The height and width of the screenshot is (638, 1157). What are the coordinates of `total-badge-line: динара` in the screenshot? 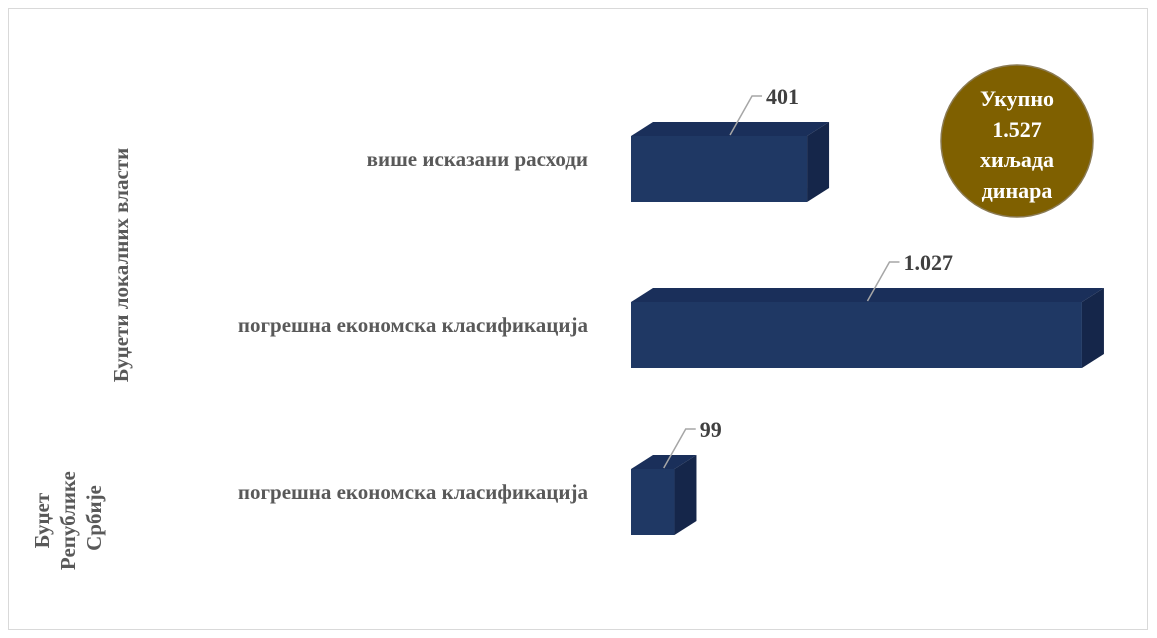 It's located at (1017, 190).